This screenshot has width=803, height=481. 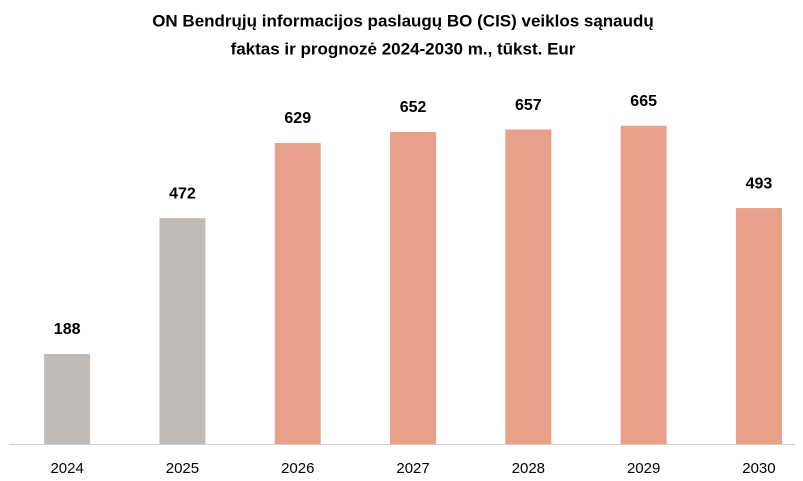 I want to click on x-tick-label: 2028, so click(x=528, y=468).